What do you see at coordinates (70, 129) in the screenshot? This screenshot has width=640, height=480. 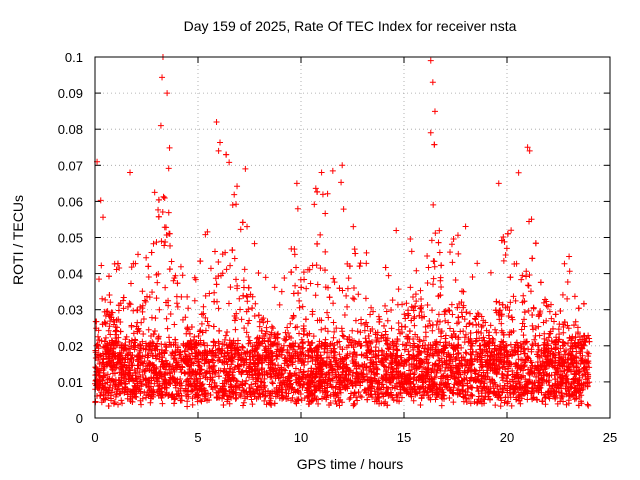 I see `y-tick-label: 0.08` at bounding box center [70, 129].